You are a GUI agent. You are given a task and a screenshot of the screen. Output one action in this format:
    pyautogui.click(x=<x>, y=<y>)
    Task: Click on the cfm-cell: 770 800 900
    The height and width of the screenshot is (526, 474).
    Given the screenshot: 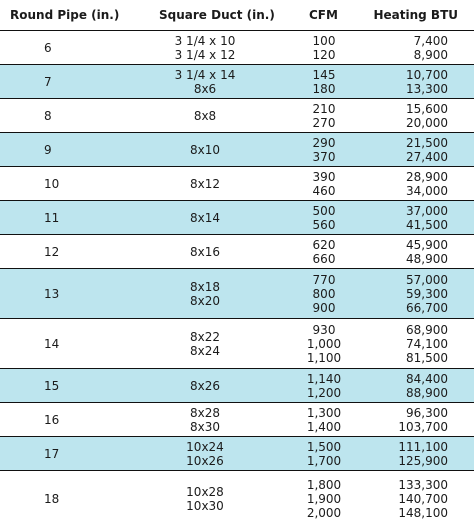 What is the action you would take?
    pyautogui.click(x=324, y=293)
    